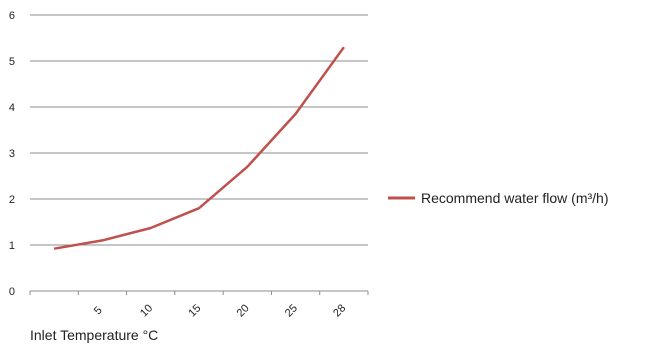 Image resolution: width=659 pixels, height=347 pixels. What do you see at coordinates (291, 310) in the screenshot?
I see `x-tick-label: 25` at bounding box center [291, 310].